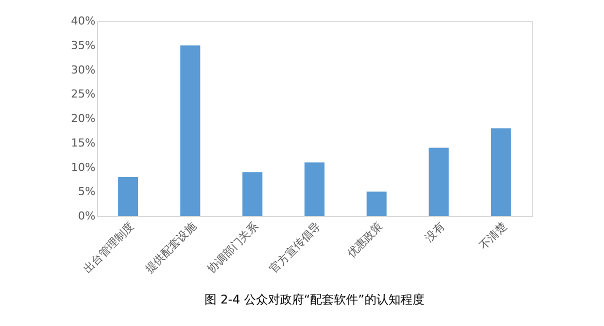 Image resolution: width=604 pixels, height=326 pixels. I want to click on x-tick-label: 出台管理制度, so click(108, 248).